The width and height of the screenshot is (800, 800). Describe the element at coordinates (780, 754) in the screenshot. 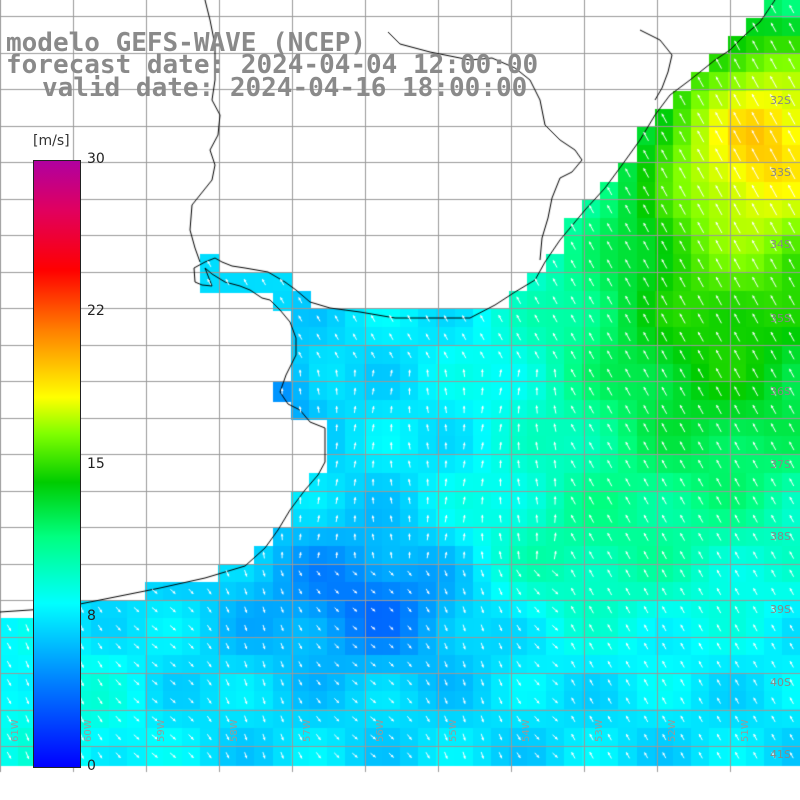

I see `lat-label: 41S` at that location.